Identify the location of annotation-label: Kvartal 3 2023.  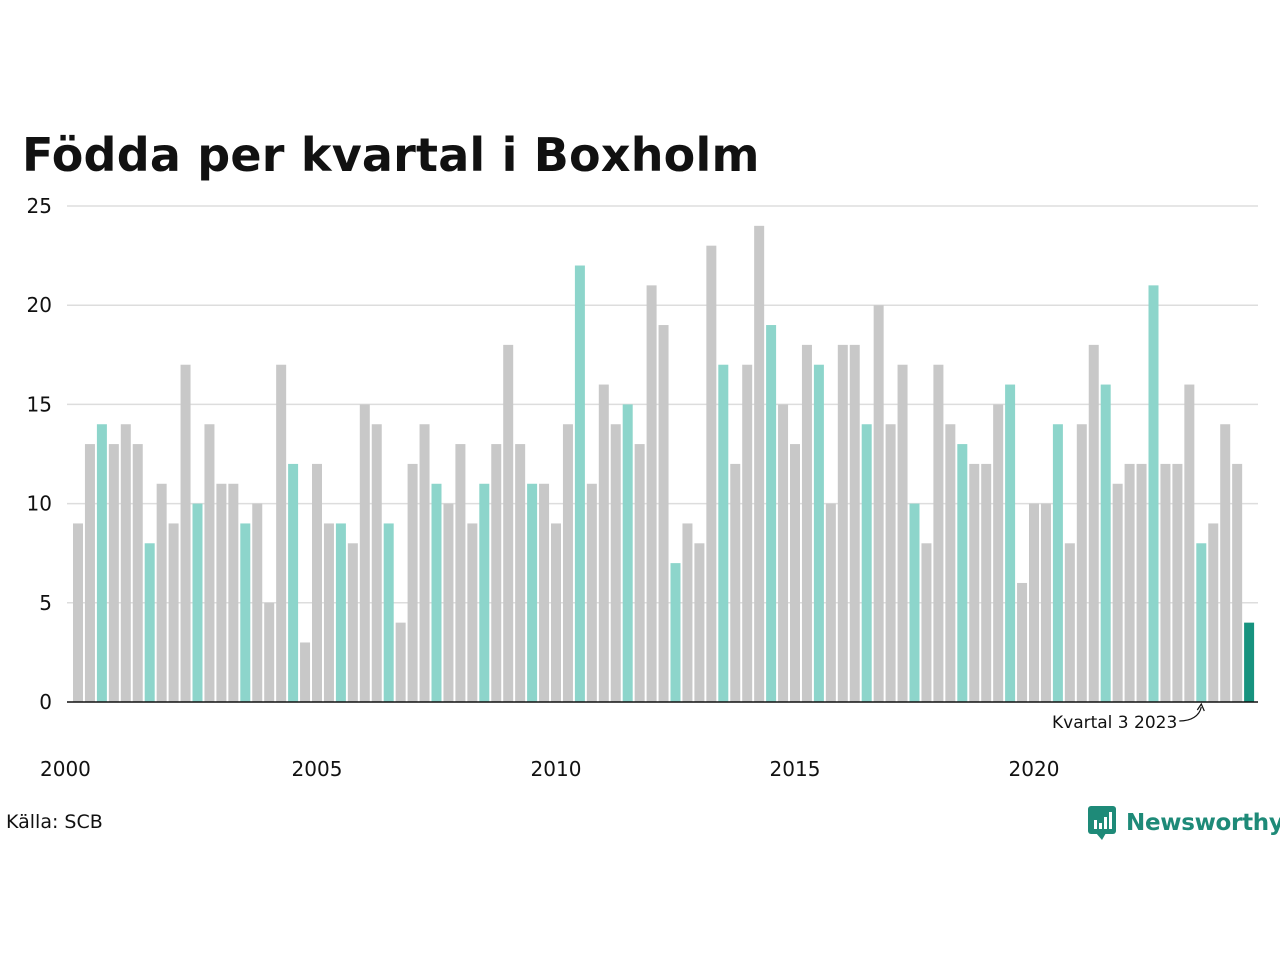
(1114, 723).